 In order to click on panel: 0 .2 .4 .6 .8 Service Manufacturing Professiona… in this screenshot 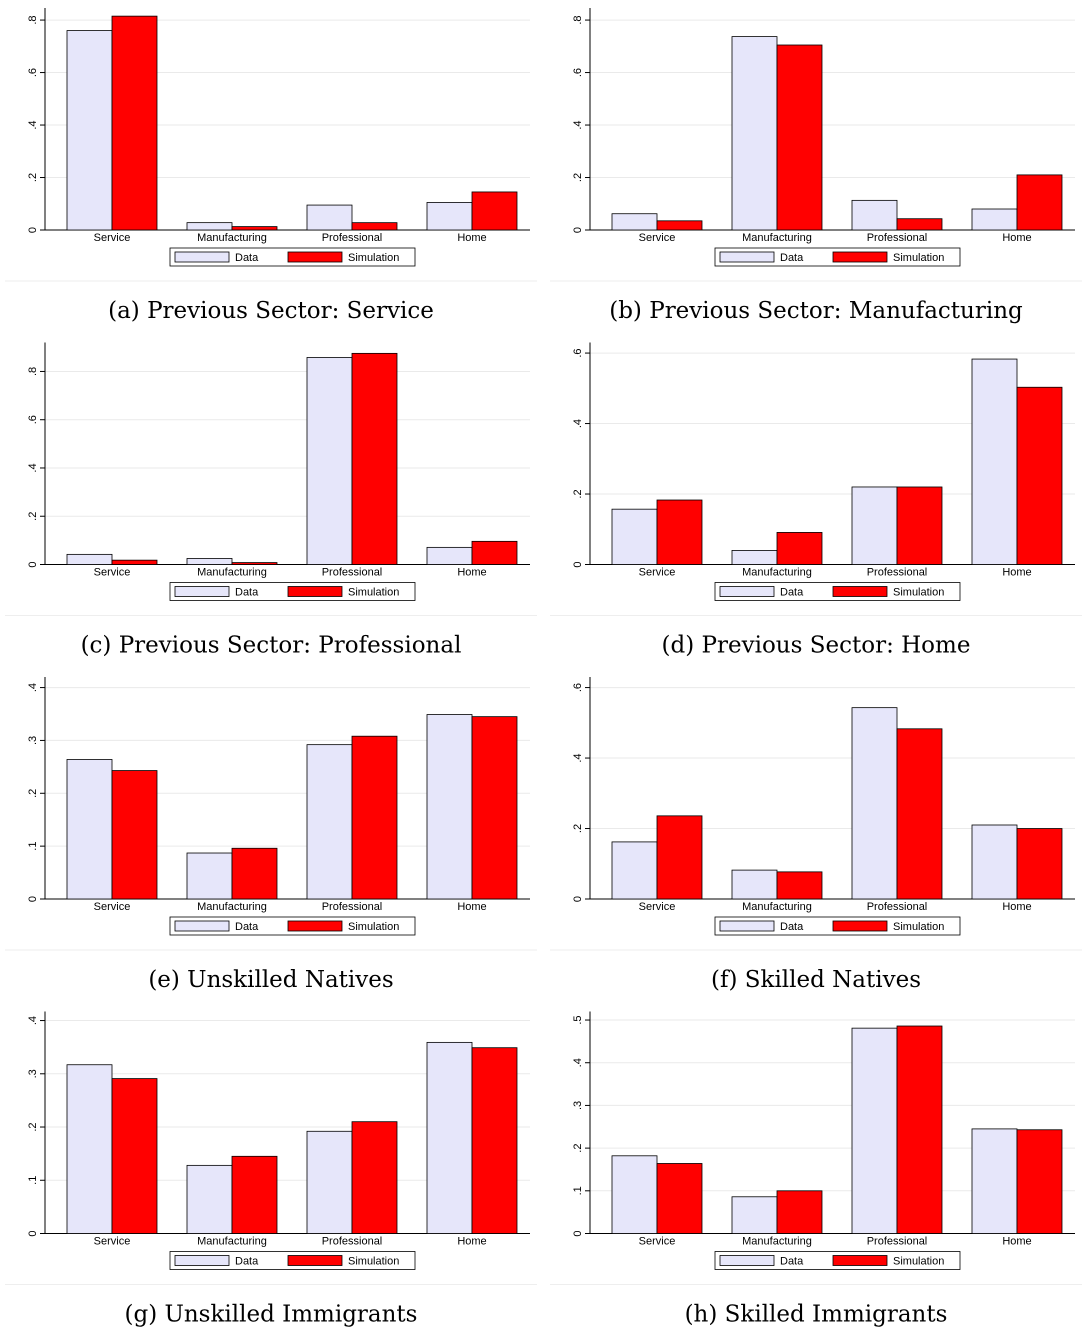, I will do `click(271, 500)`.